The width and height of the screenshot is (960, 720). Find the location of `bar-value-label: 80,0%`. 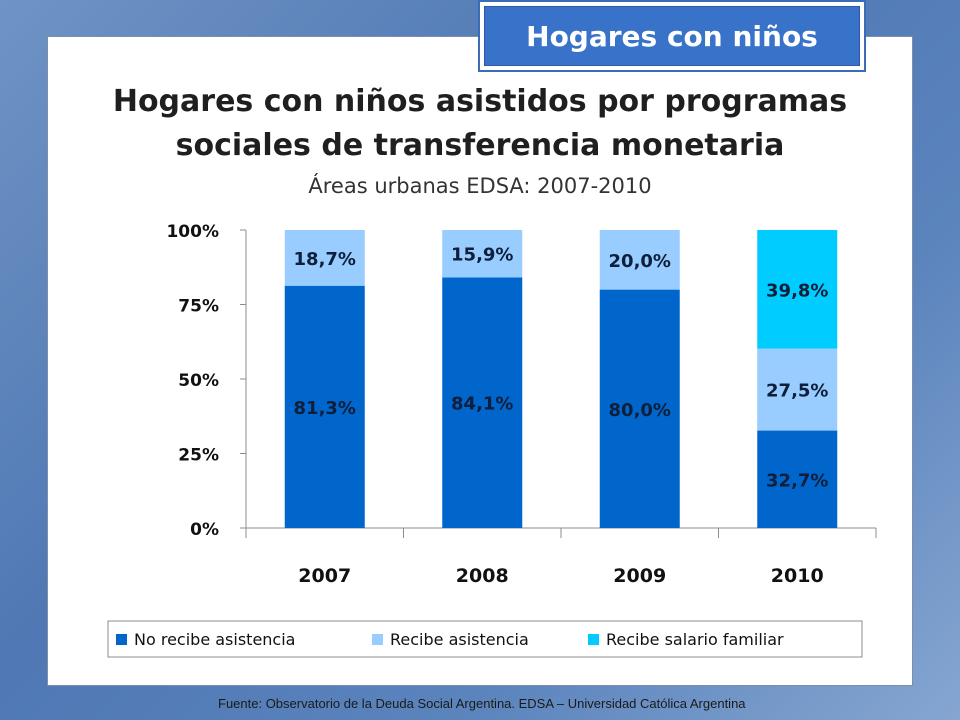

bar-value-label: 80,0% is located at coordinates (640, 410).